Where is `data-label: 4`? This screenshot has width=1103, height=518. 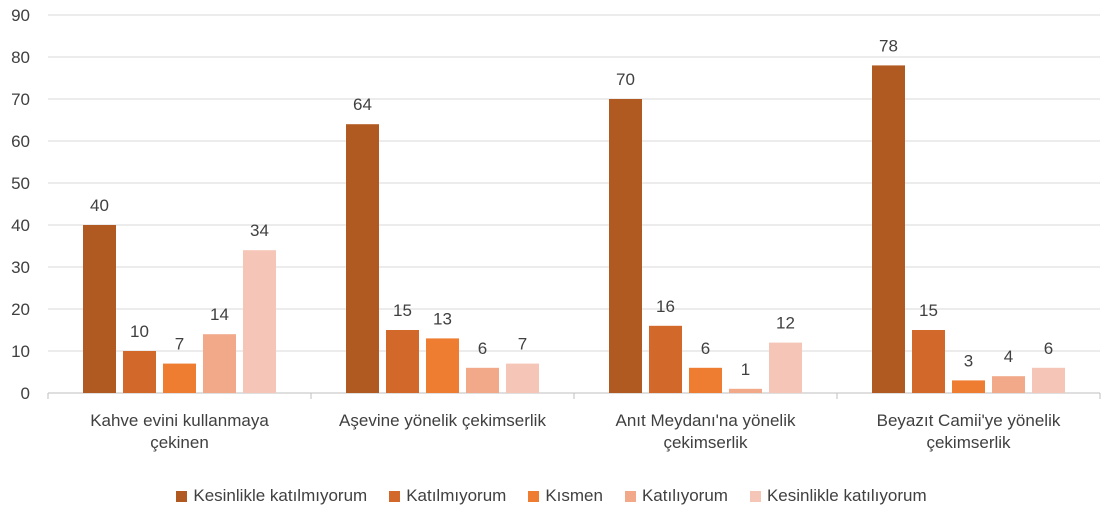
data-label: 4 is located at coordinates (1008, 356).